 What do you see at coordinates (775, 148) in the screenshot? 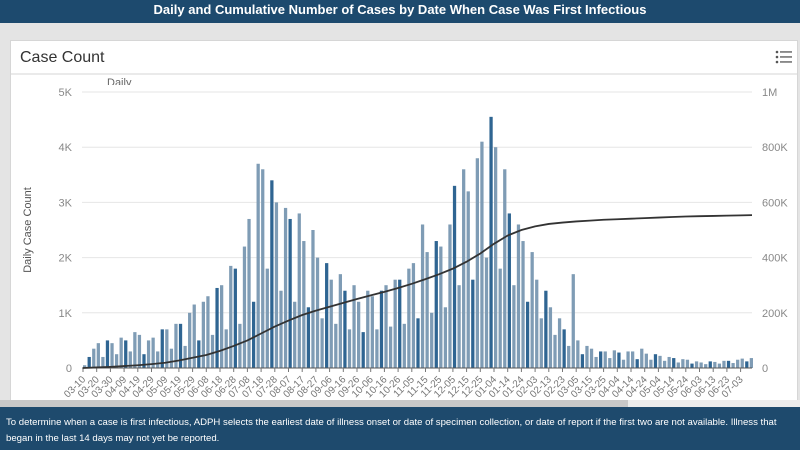
I see `y2-tick-label: 800K` at bounding box center [775, 148].